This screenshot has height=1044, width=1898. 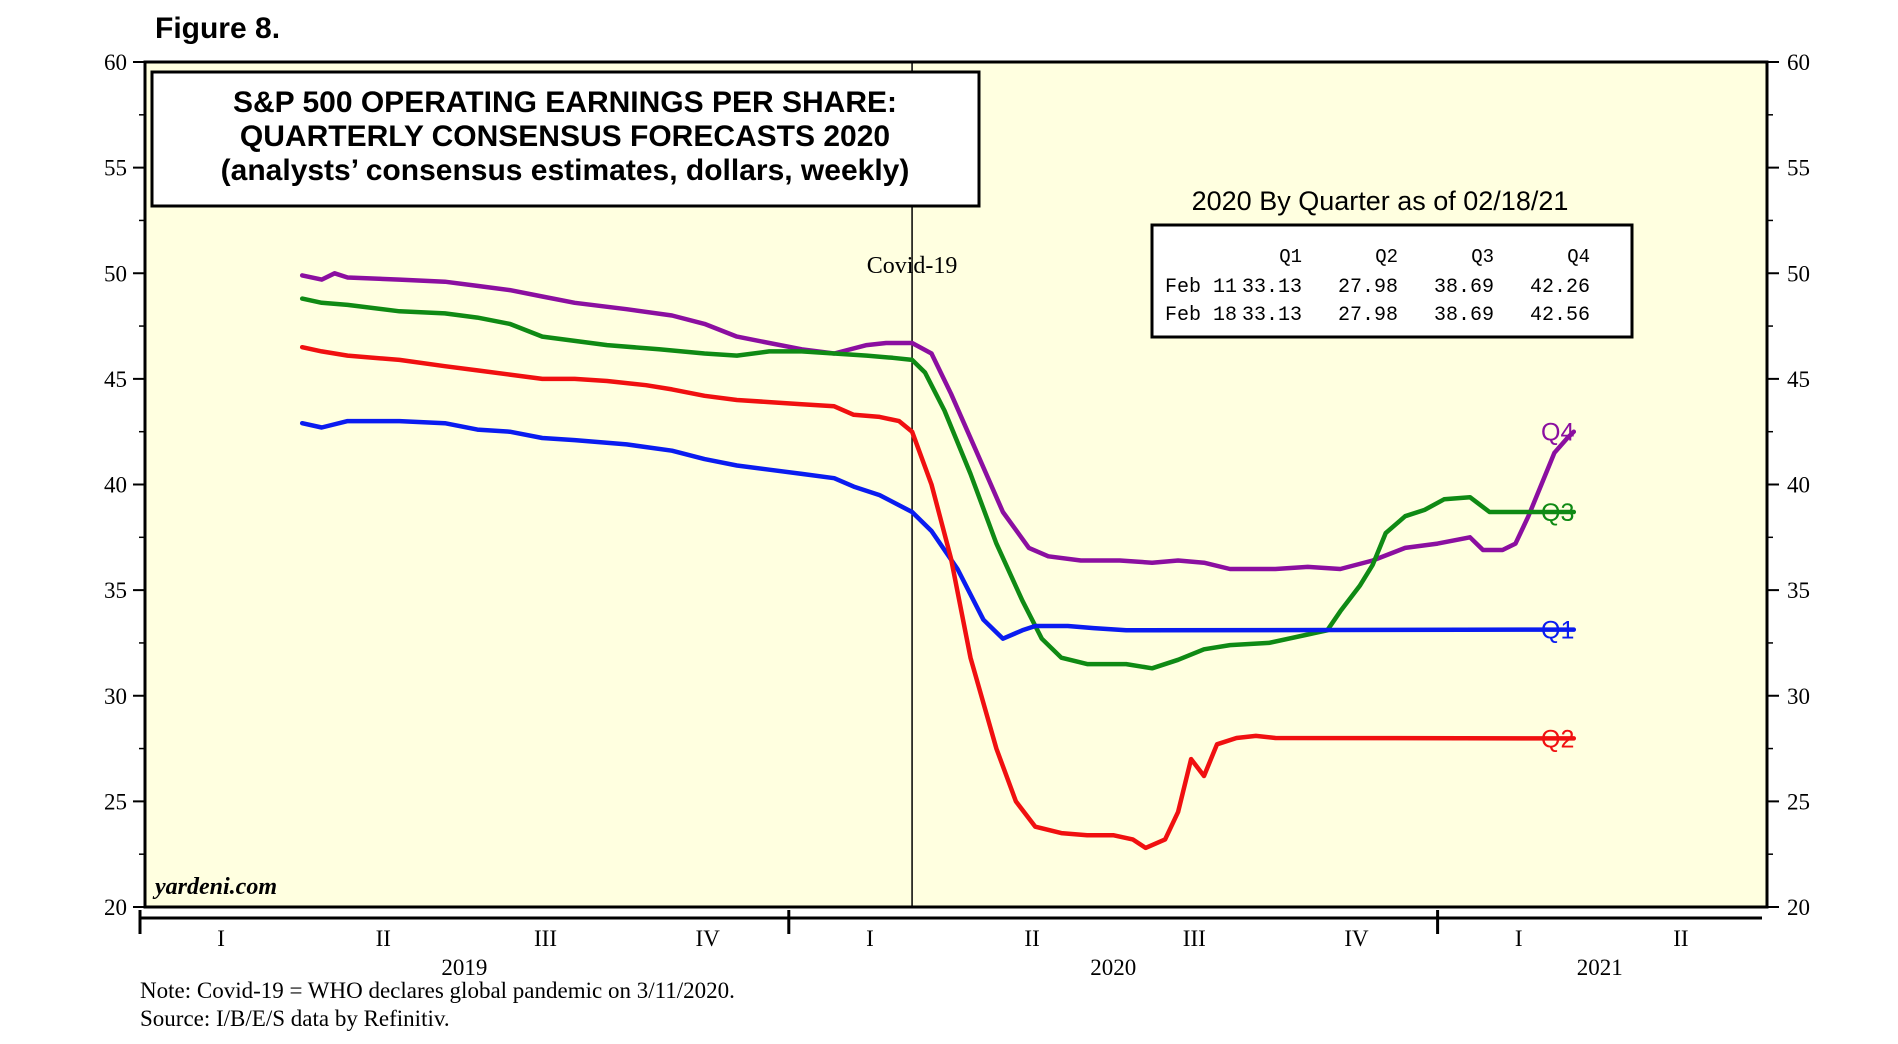 What do you see at coordinates (115, 485) in the screenshot?
I see `y-tick-label-left: 40` at bounding box center [115, 485].